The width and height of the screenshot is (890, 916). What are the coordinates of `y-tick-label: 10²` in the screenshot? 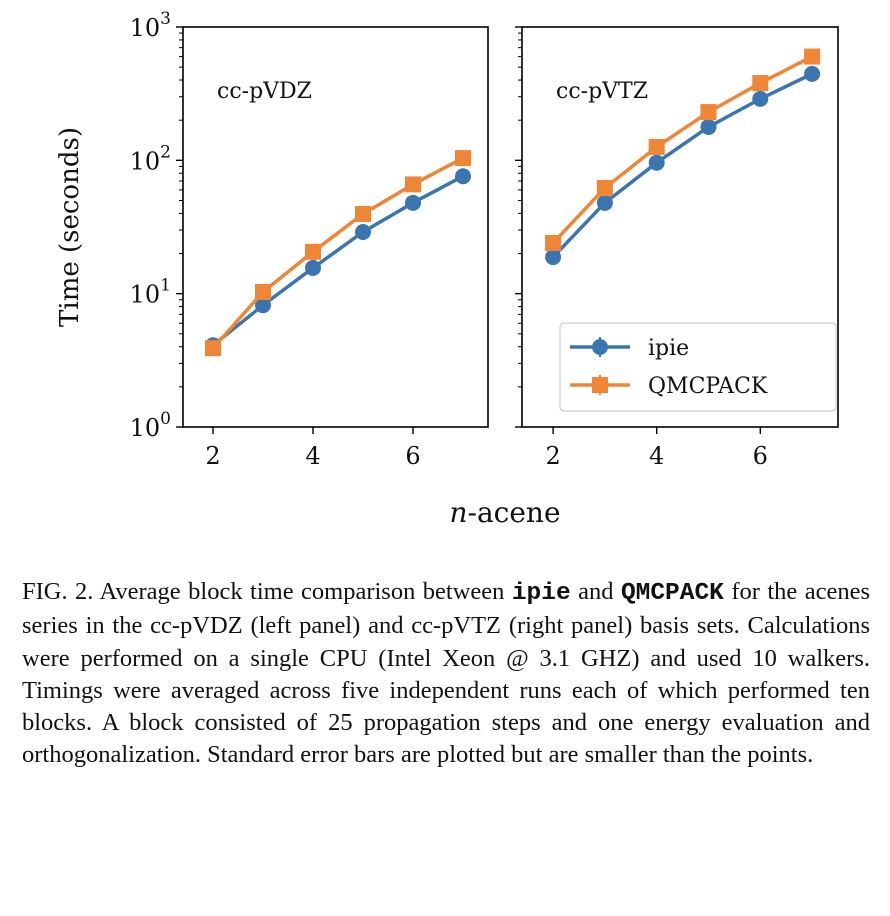 It's located at (150, 158).